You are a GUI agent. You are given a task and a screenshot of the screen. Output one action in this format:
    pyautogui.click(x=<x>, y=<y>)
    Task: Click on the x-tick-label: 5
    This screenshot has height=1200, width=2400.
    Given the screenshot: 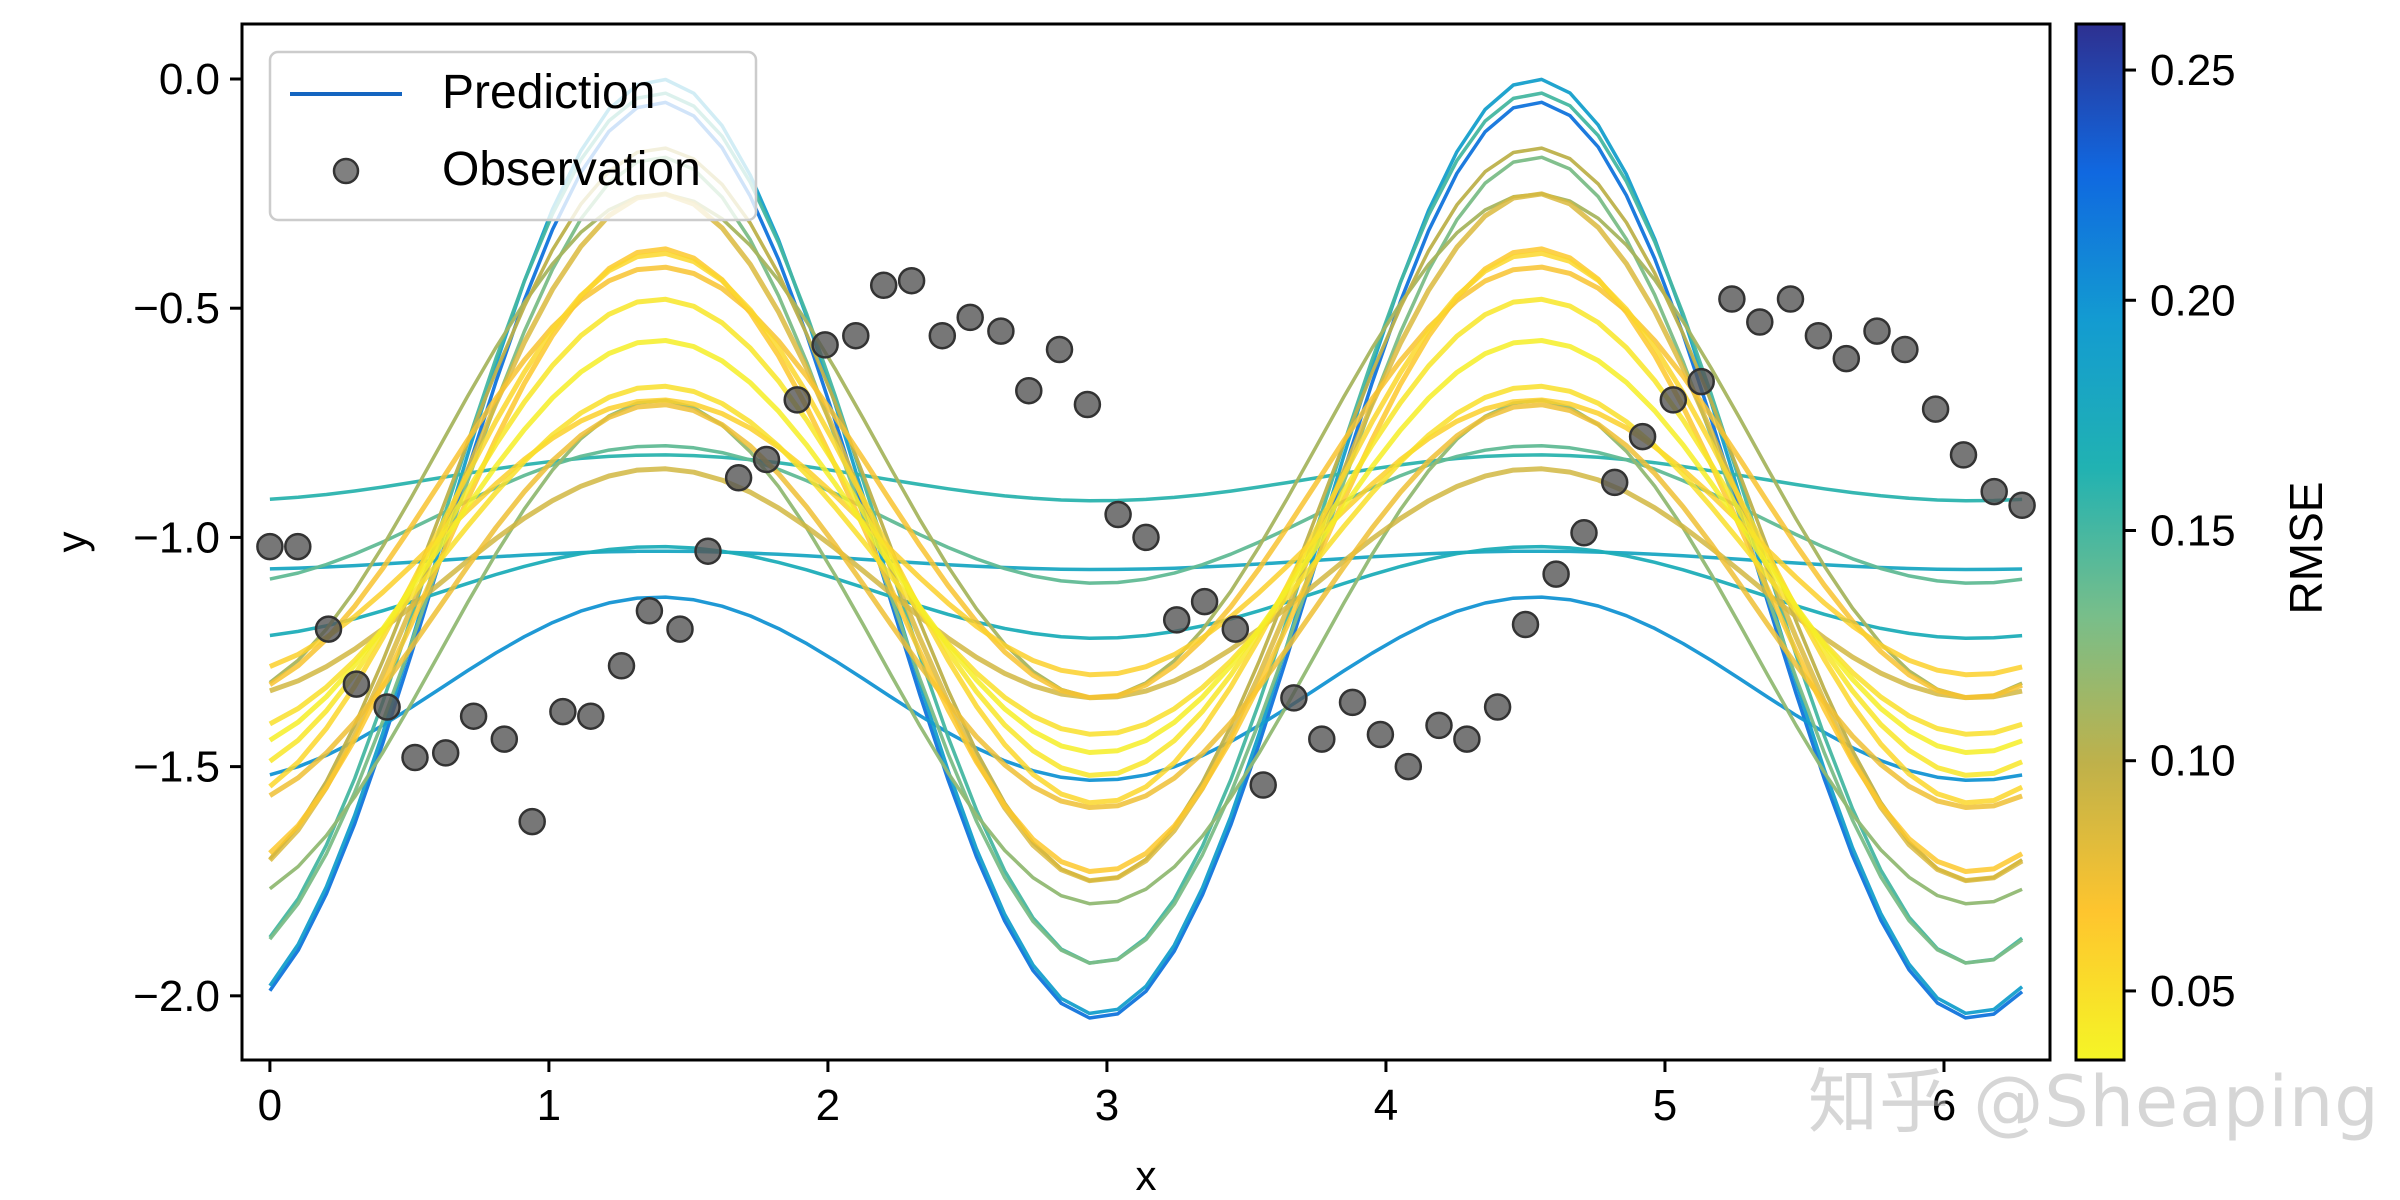 What is the action you would take?
    pyautogui.click(x=1665, y=1105)
    